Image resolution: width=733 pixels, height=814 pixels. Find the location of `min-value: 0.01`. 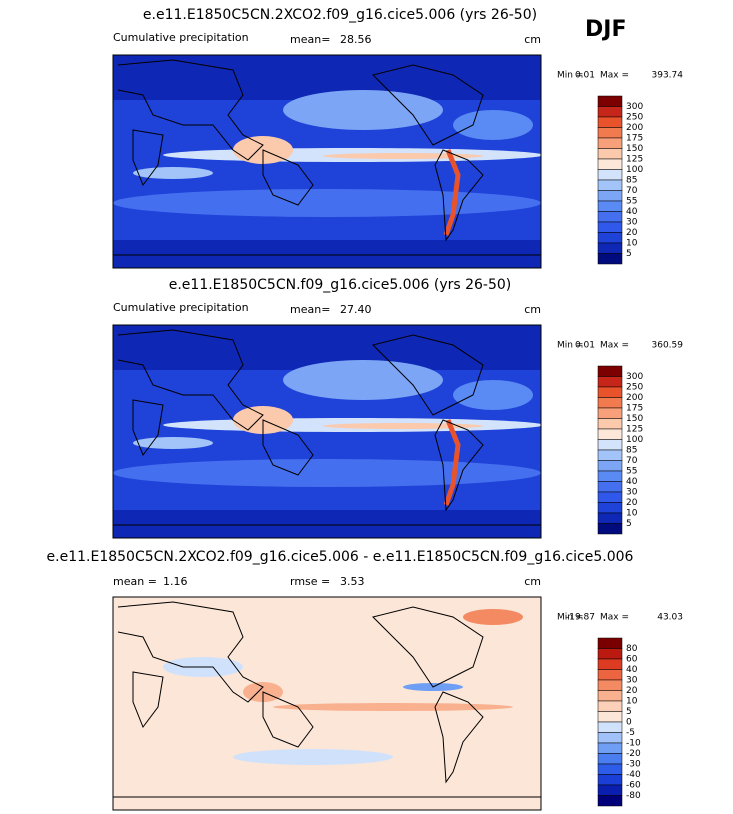

min-value: 0.01 is located at coordinates (585, 346).